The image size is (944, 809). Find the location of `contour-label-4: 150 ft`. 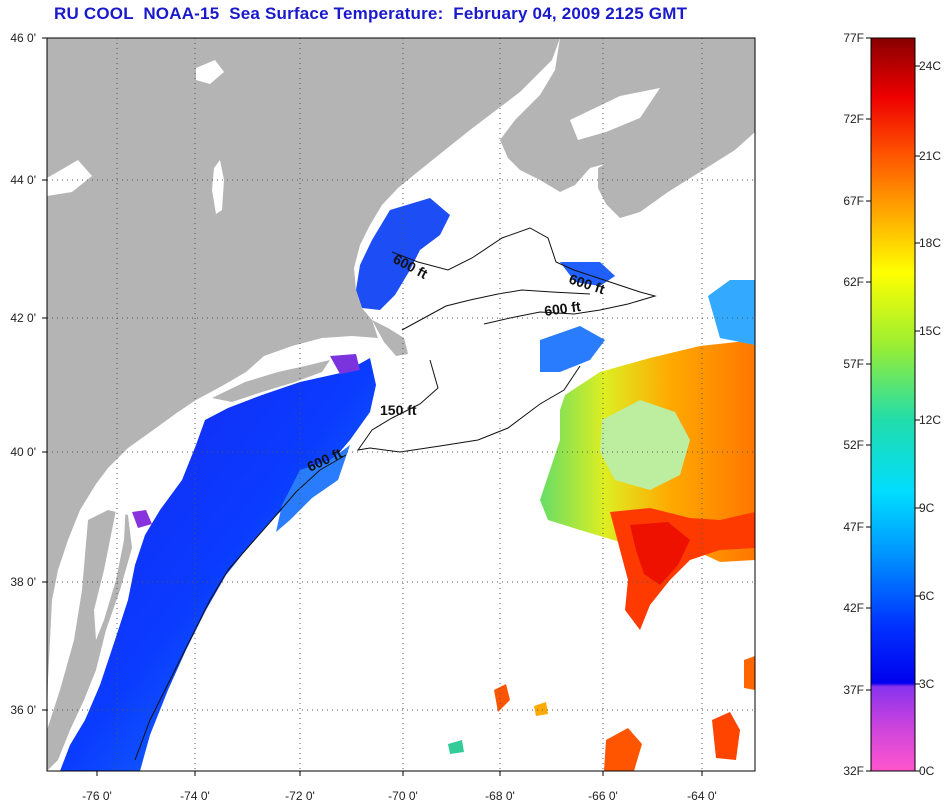

contour-label-4: 150 ft is located at coordinates (398, 410).